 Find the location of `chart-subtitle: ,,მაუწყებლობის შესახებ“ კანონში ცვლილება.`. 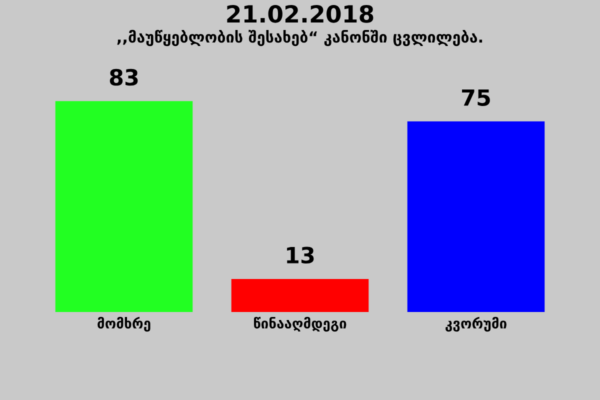

chart-subtitle: ,,მაუწყებლობის შესახებ“ კანონში ცვლილება. is located at coordinates (299, 38).